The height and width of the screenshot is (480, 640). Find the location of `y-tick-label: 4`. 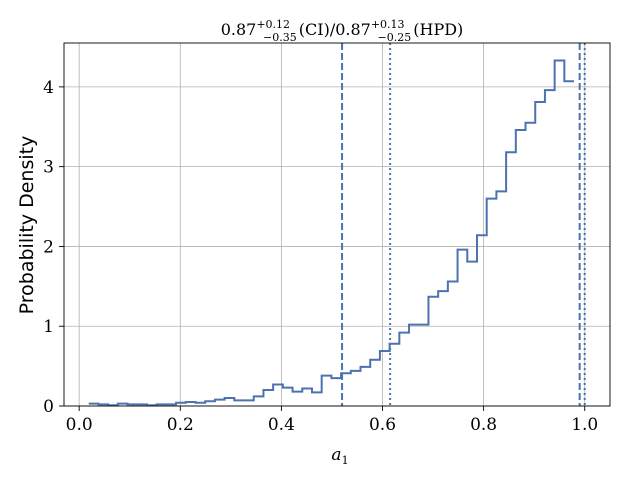

y-tick-label: 4 is located at coordinates (48, 88).